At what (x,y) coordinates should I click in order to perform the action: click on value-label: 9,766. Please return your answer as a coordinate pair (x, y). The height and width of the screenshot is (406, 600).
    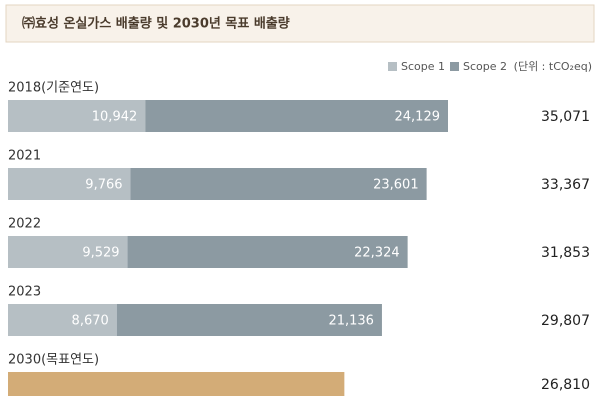
    Looking at the image, I should click on (103, 185).